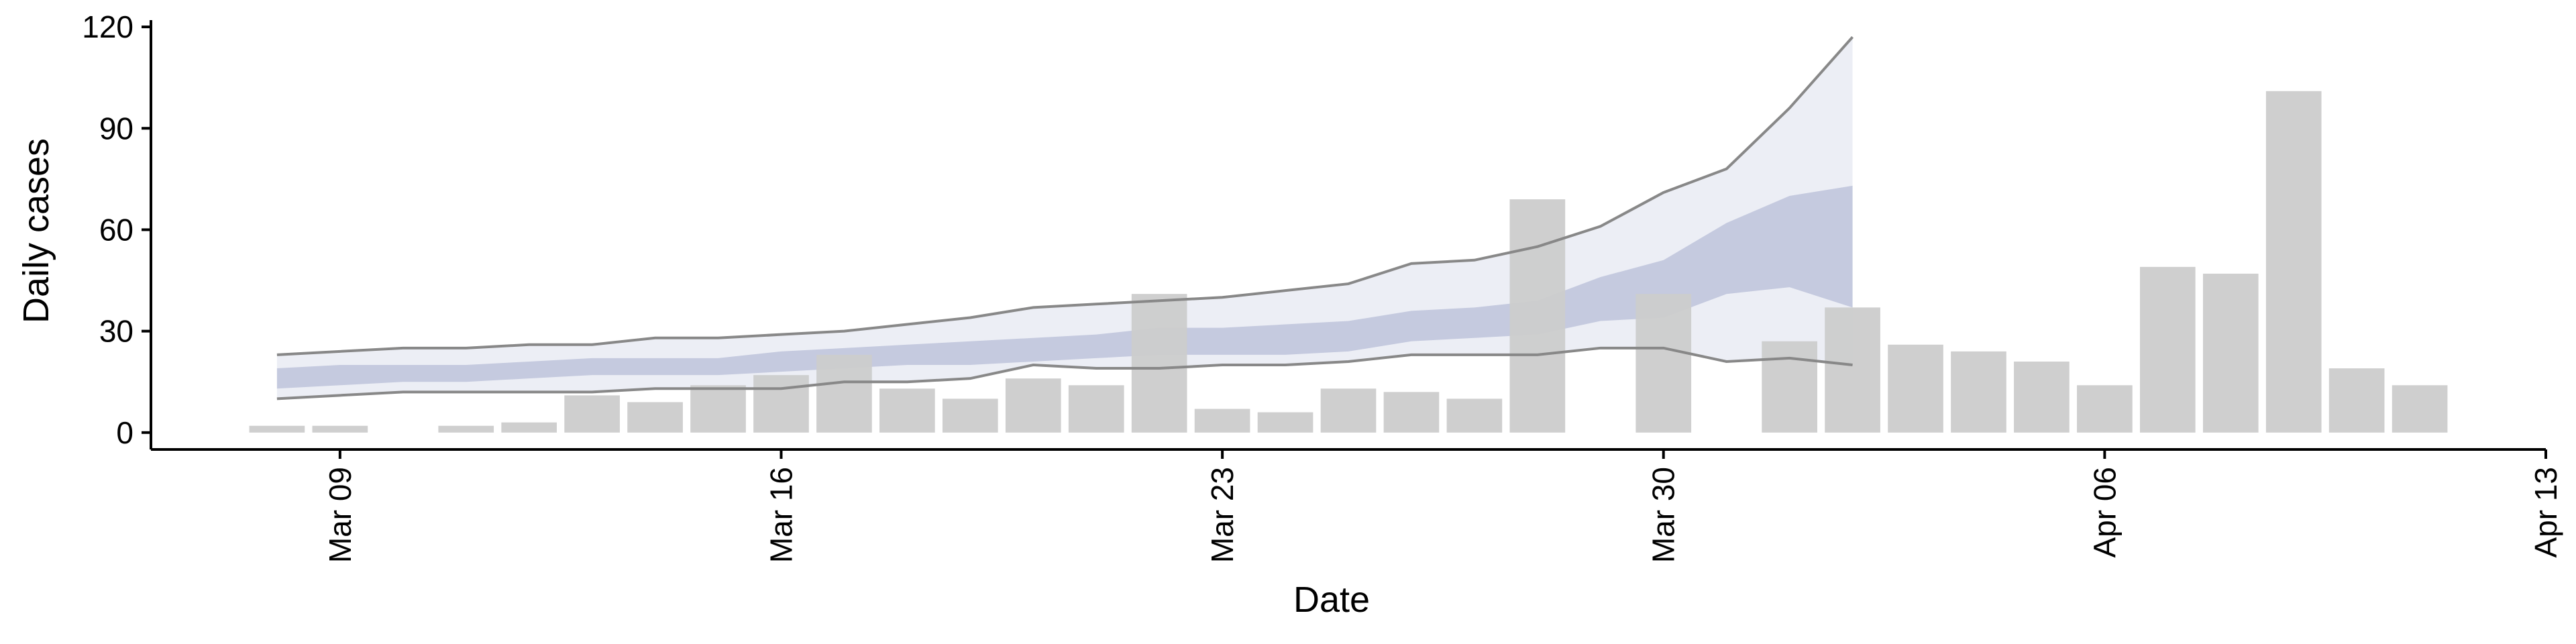 The image size is (2576, 644). I want to click on x-axis-label: Date, so click(1331, 600).